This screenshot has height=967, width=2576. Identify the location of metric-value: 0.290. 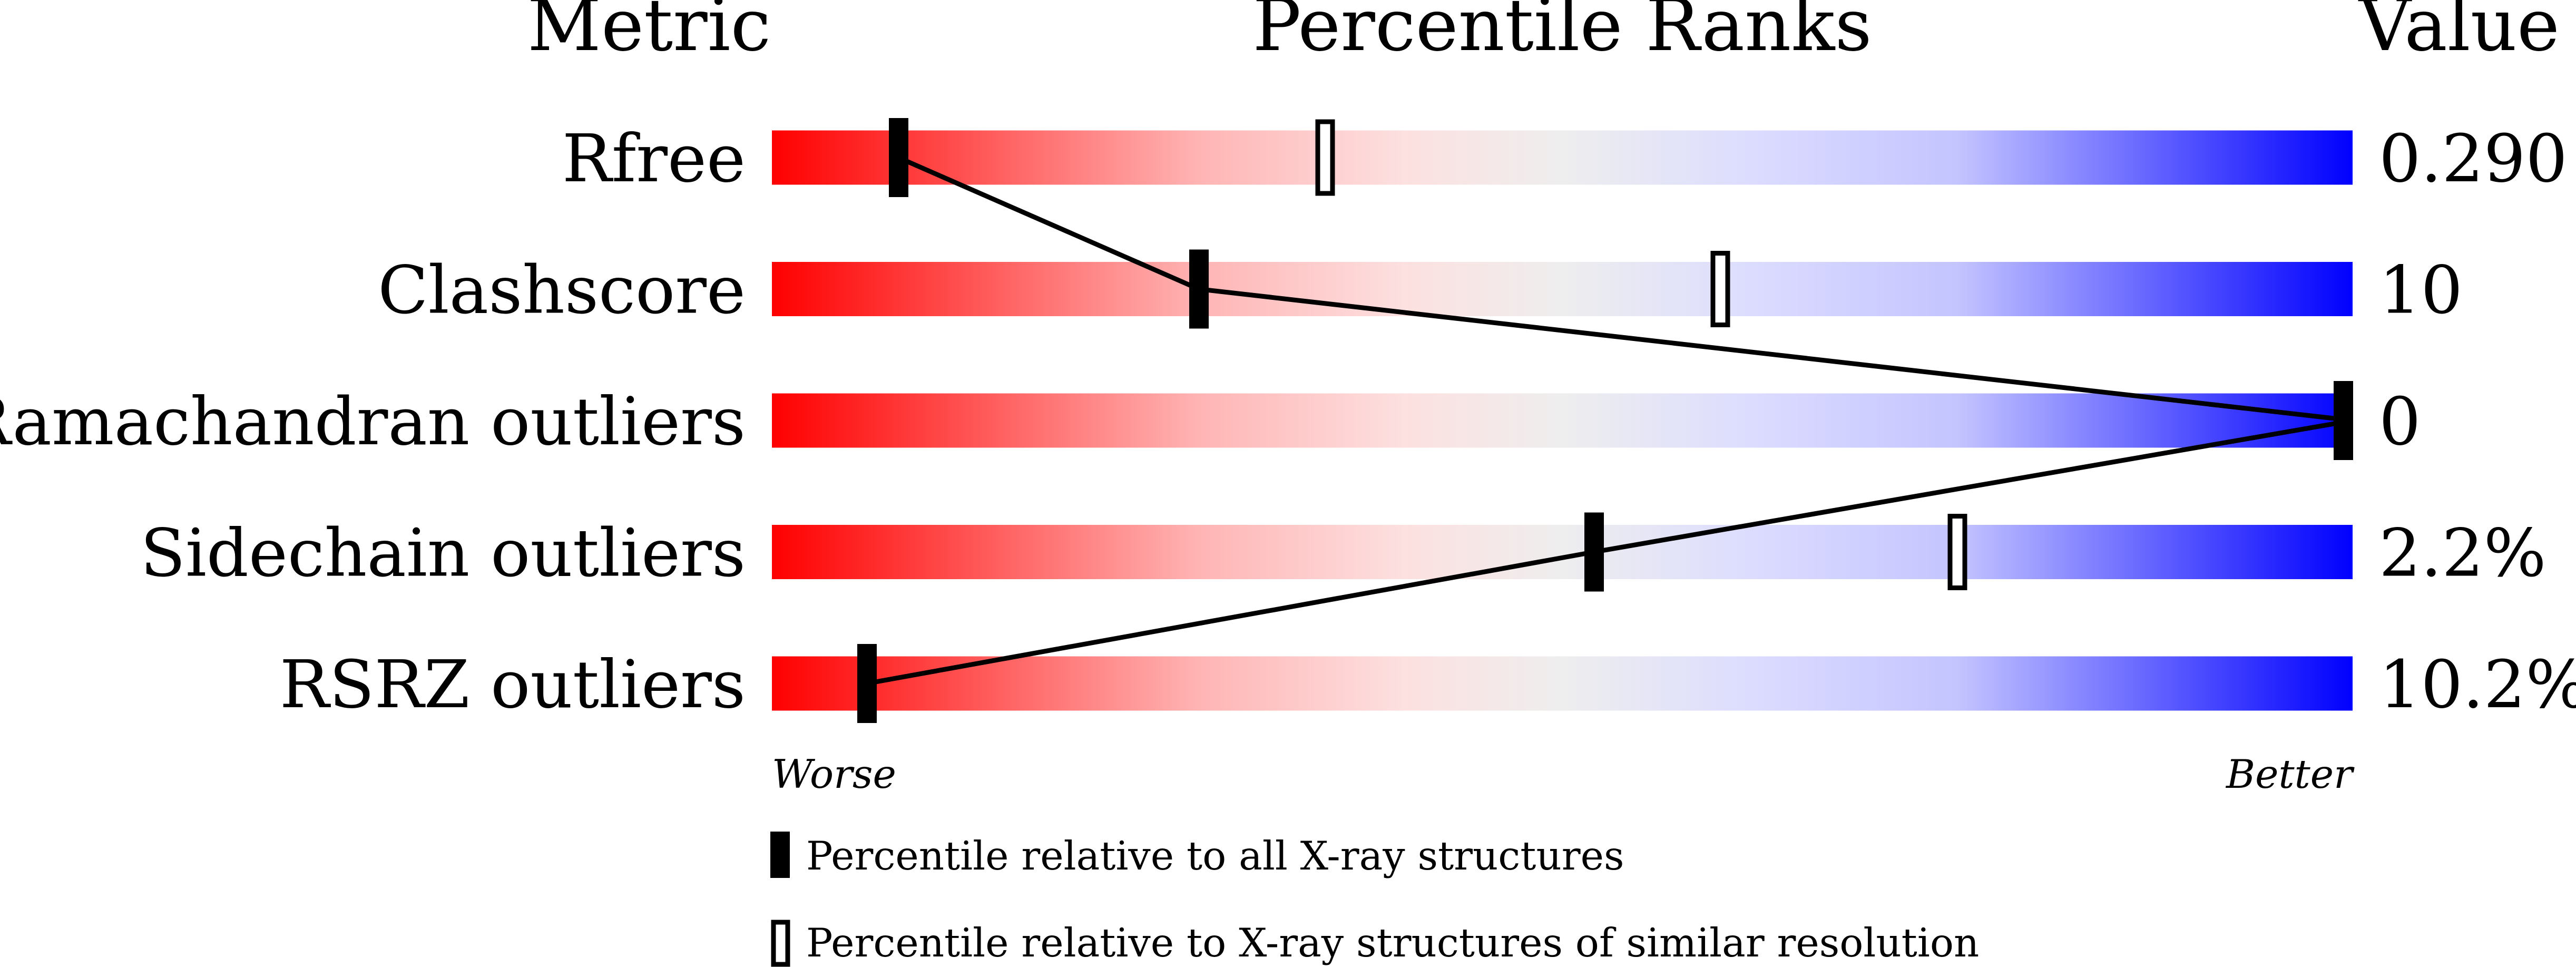
(2473, 159).